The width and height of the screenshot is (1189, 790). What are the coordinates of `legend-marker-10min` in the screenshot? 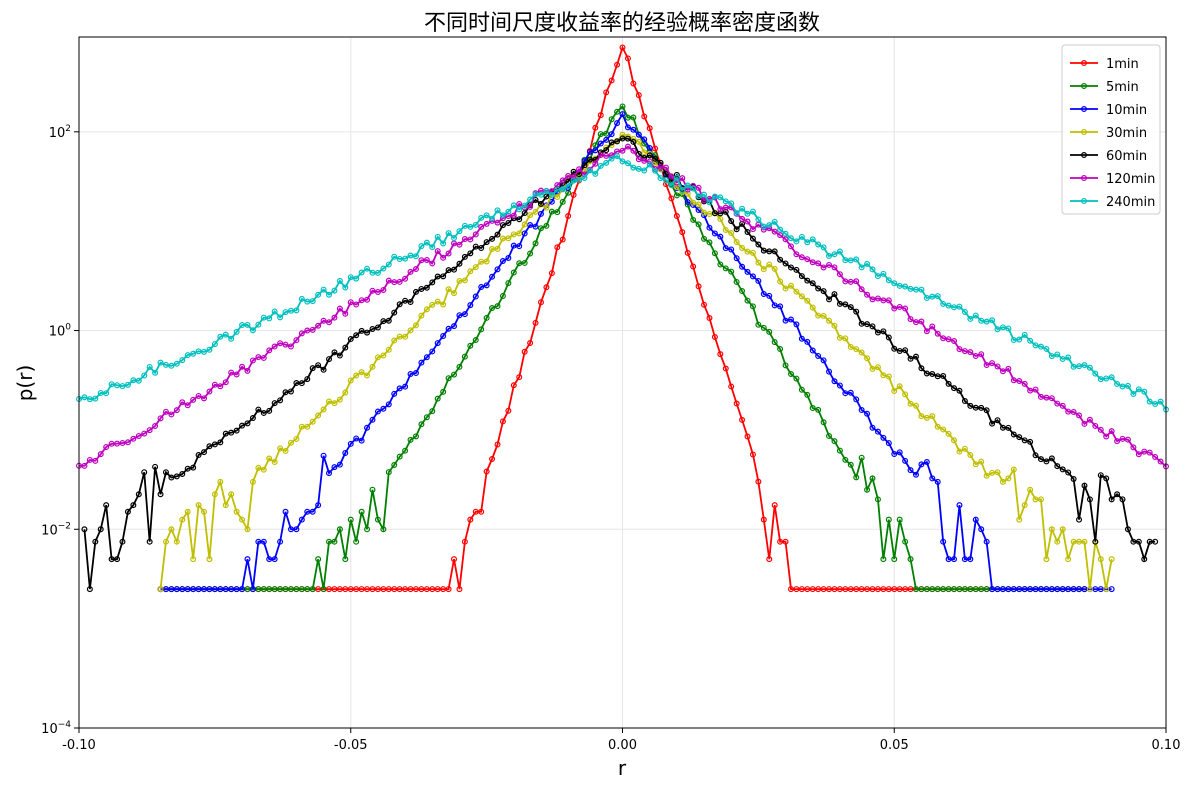 It's located at (1083, 108).